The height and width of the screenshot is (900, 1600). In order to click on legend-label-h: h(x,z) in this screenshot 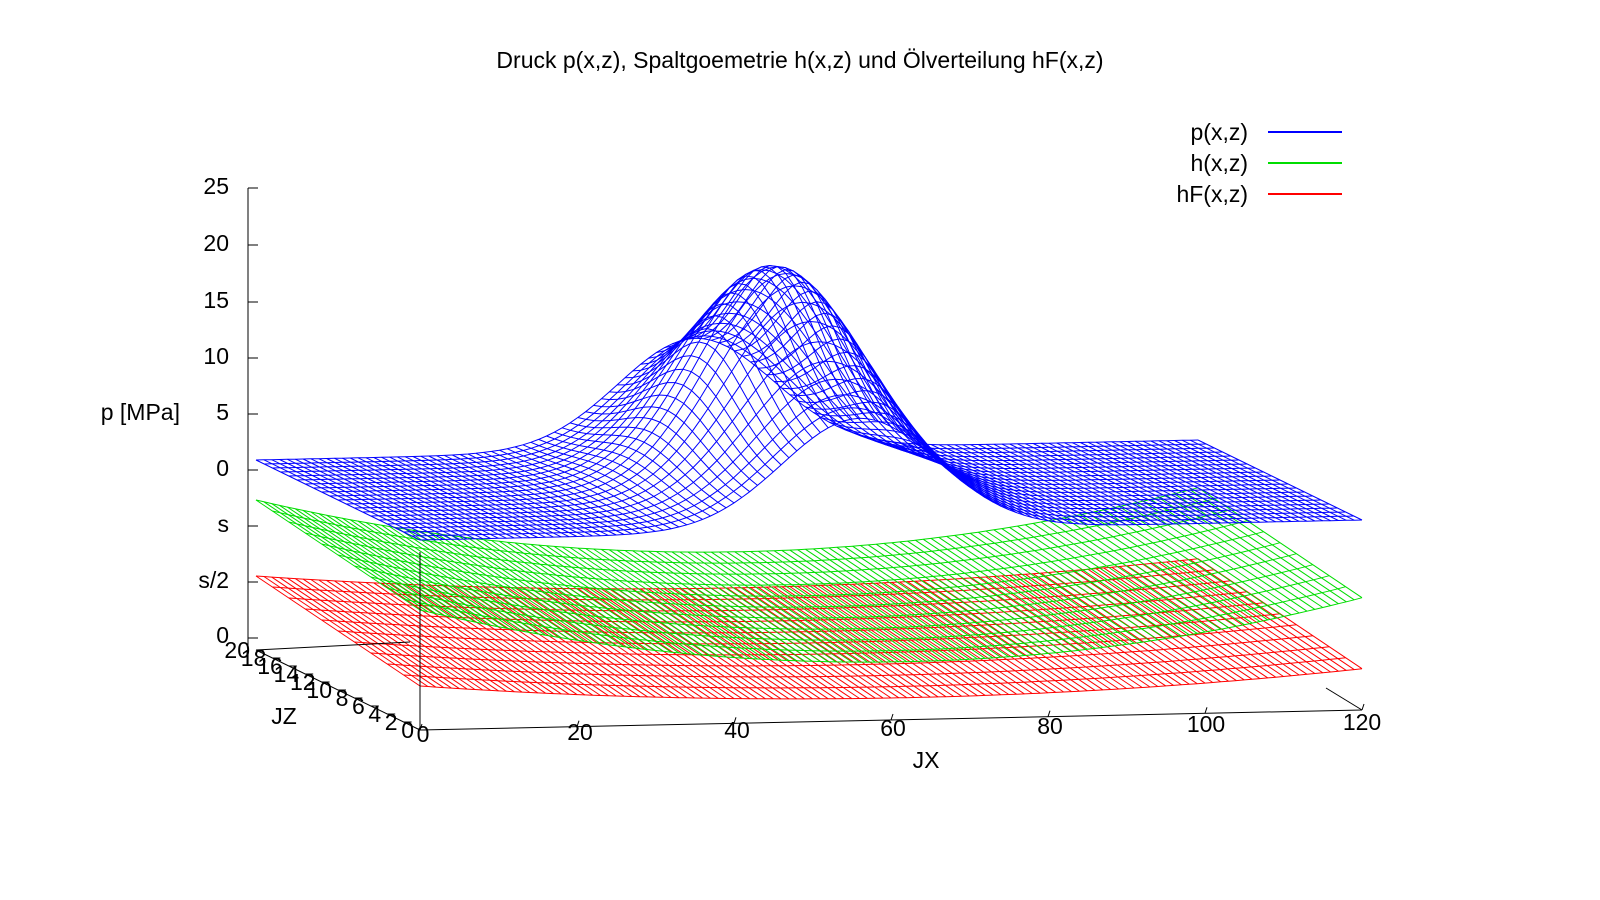, I will do `click(1220, 163)`.